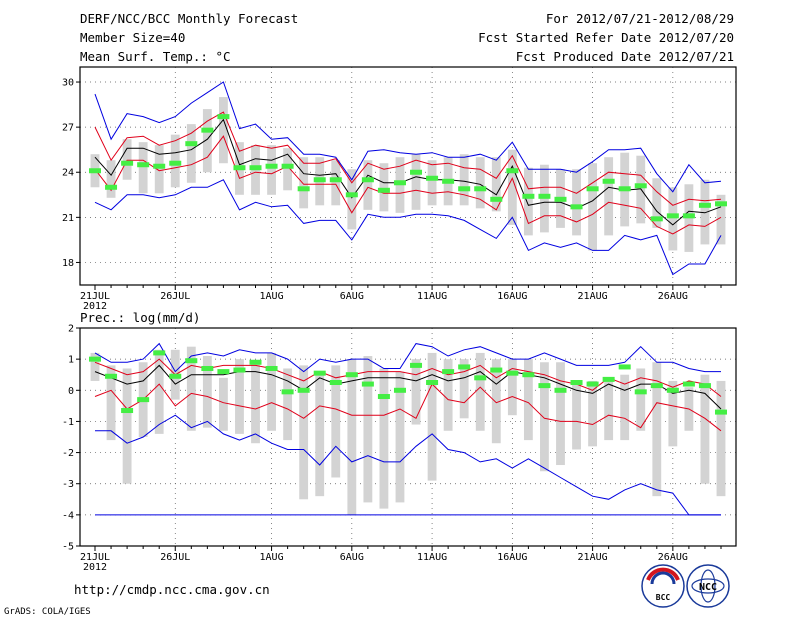 The height and width of the screenshot is (622, 800). What do you see at coordinates (71, 360) in the screenshot?
I see `y-tick-label: 1` at bounding box center [71, 360].